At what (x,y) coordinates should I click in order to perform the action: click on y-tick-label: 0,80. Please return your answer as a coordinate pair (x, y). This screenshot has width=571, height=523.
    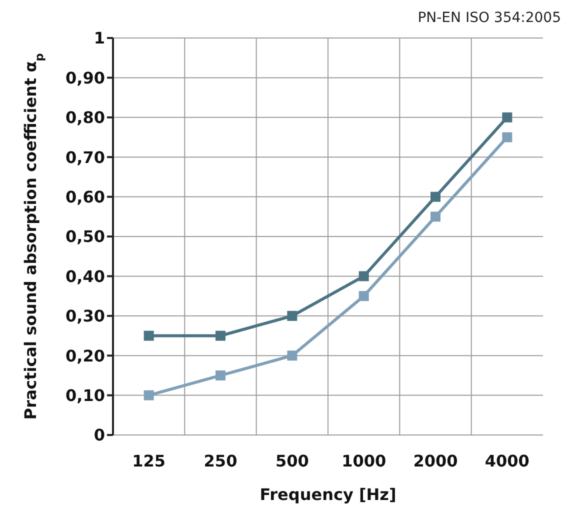
    Looking at the image, I should click on (85, 118).